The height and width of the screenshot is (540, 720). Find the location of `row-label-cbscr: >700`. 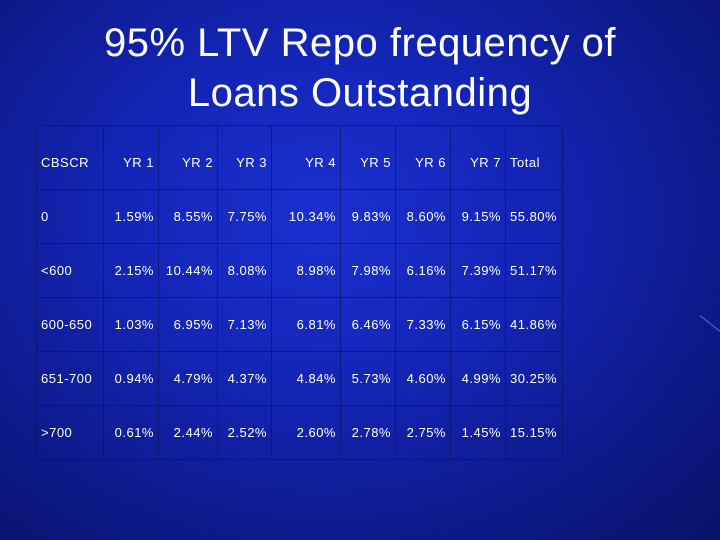

row-label-cbscr: >700 is located at coordinates (70, 432).